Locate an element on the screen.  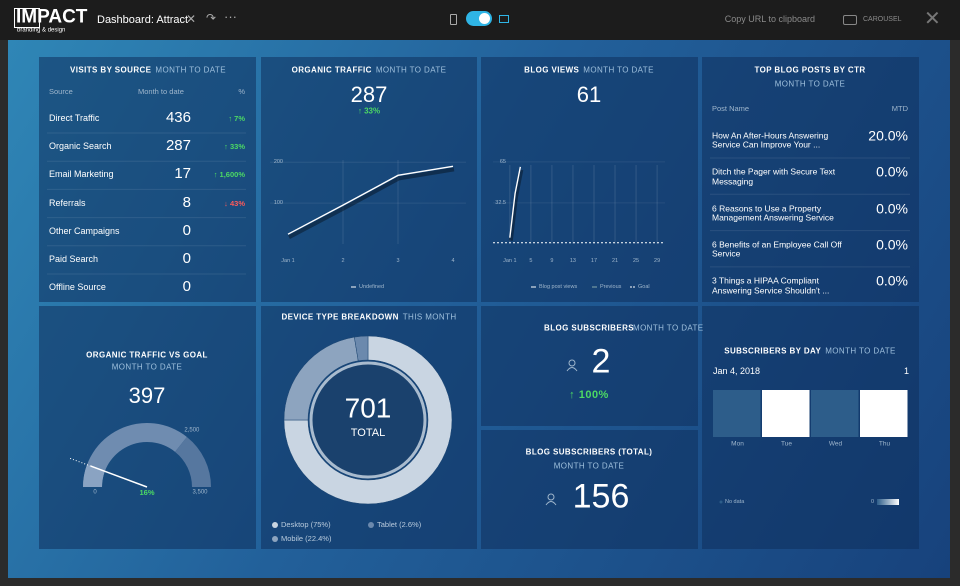
legend-label: Mobile (22.4%) is located at coordinates (306, 538).